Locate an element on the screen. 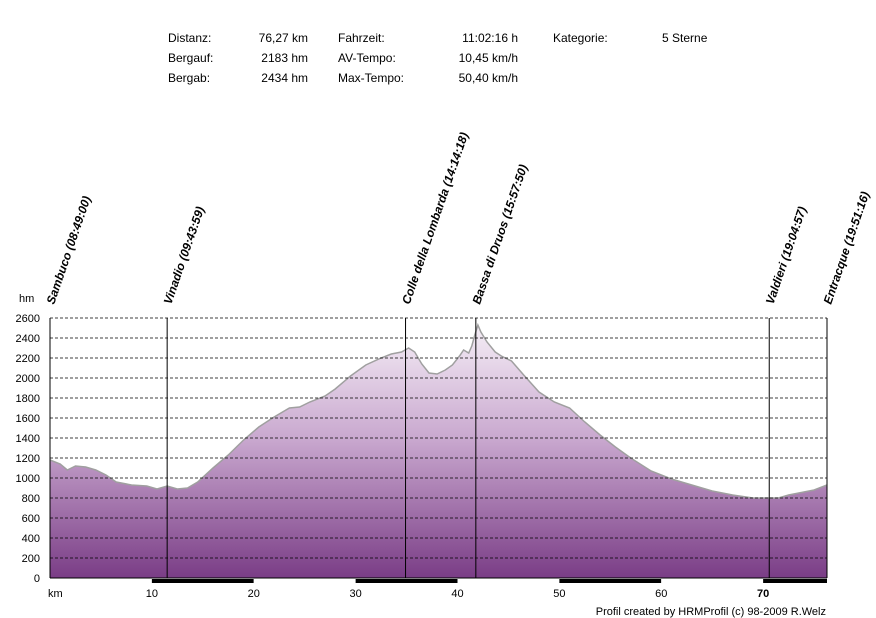 This screenshot has width=876, height=618. waypoint-label: Colle della Lombarda (14:14:18) is located at coordinates (435, 218).